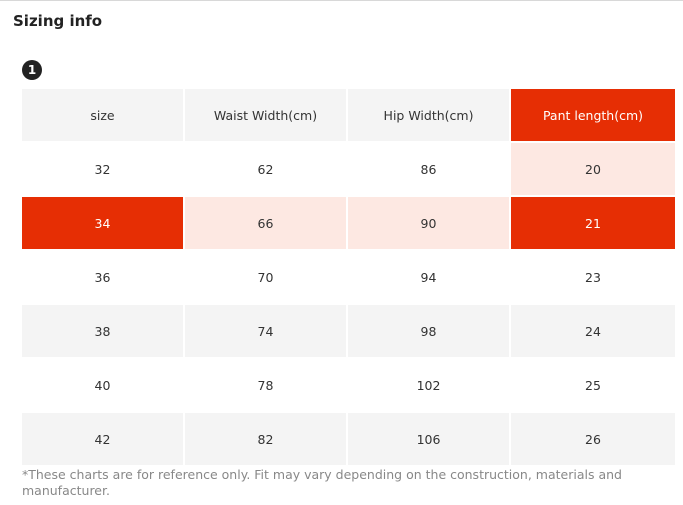  What do you see at coordinates (103, 386) in the screenshot?
I see `cell-size: 40` at bounding box center [103, 386].